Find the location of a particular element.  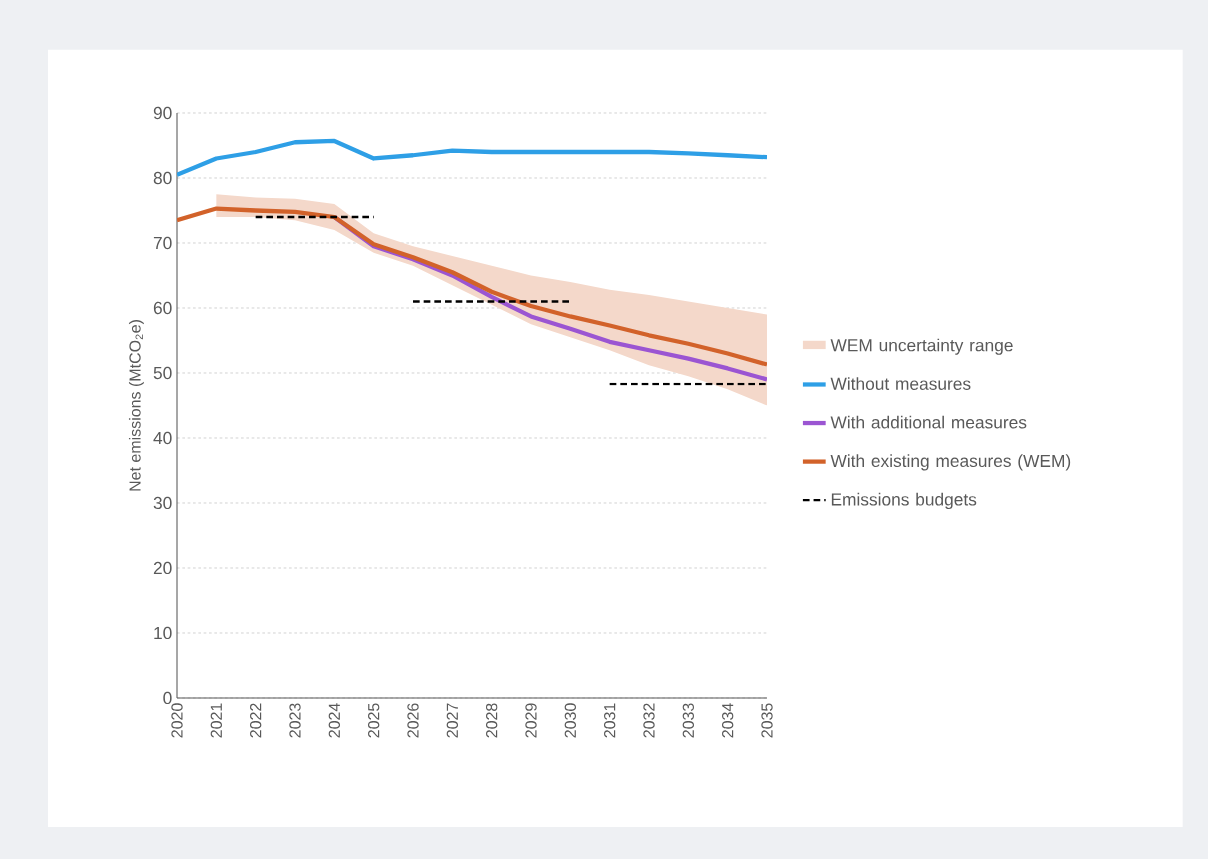

x-tick-label: 2034 is located at coordinates (728, 720).